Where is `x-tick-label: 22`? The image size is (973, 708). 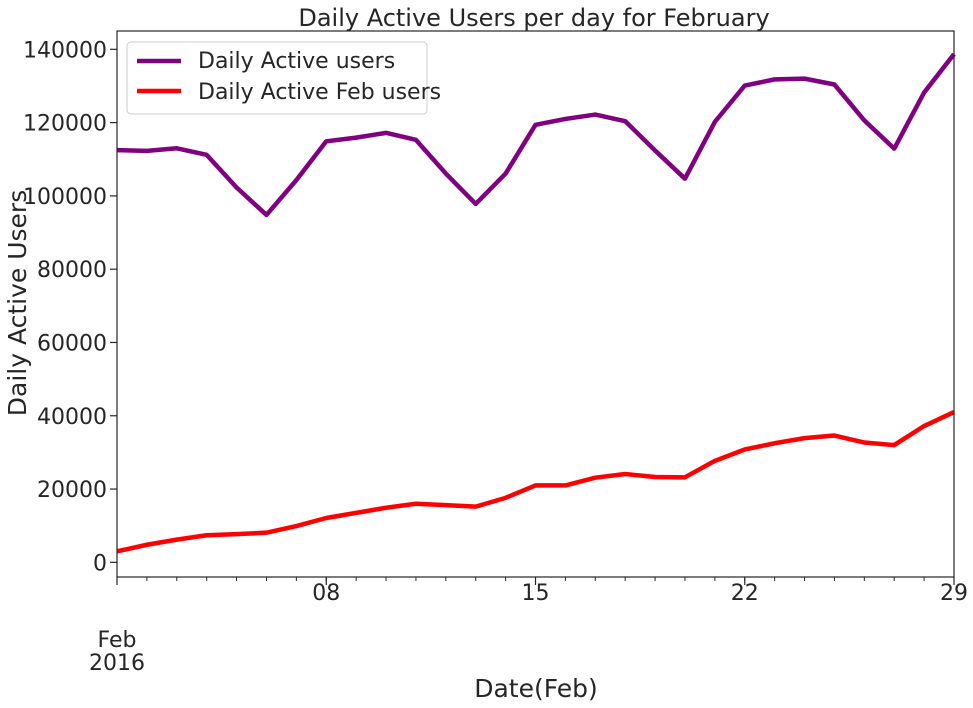 x-tick-label: 22 is located at coordinates (745, 593).